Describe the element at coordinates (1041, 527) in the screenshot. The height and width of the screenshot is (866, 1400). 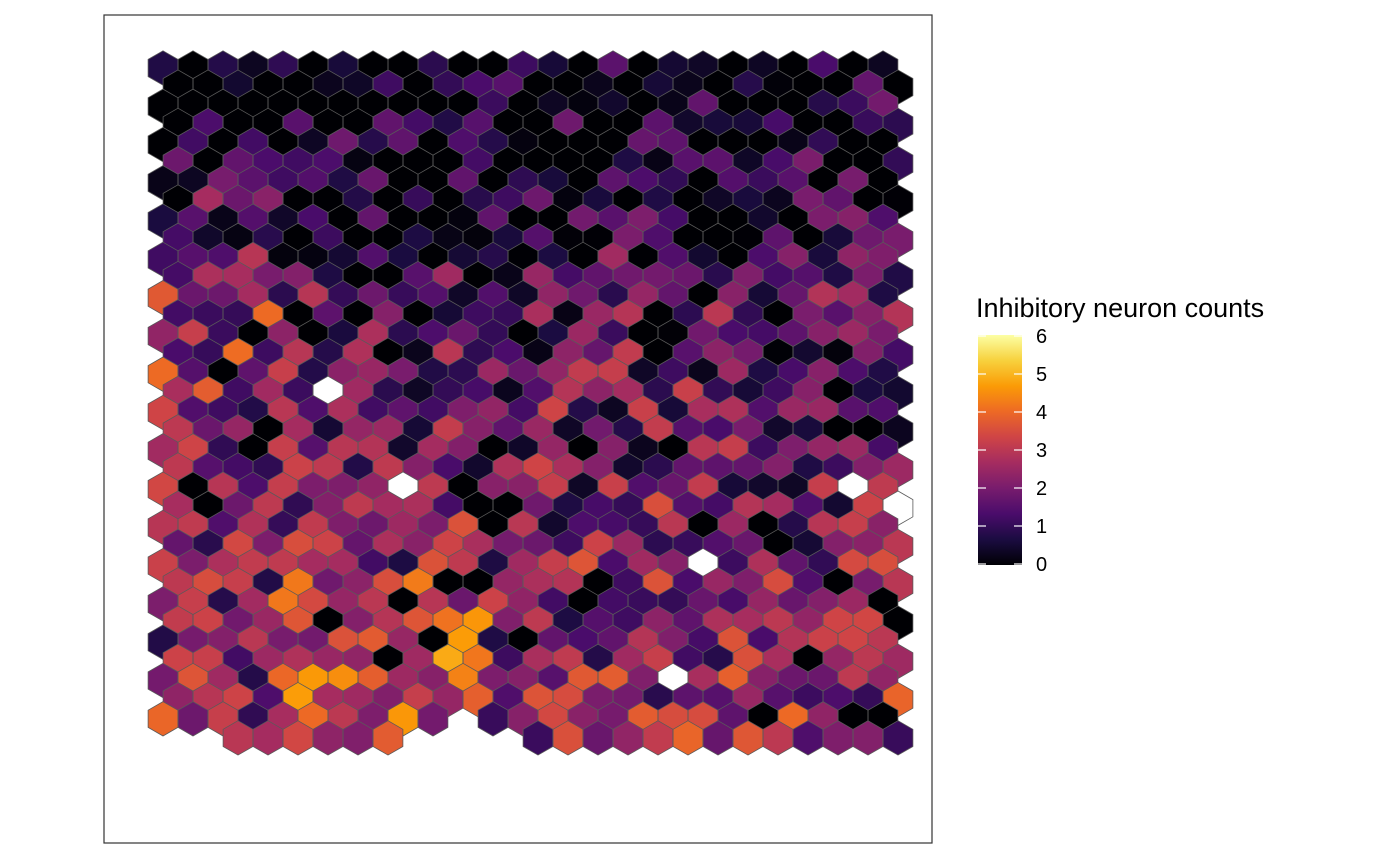
I see `legend-tick-label: 1` at that location.